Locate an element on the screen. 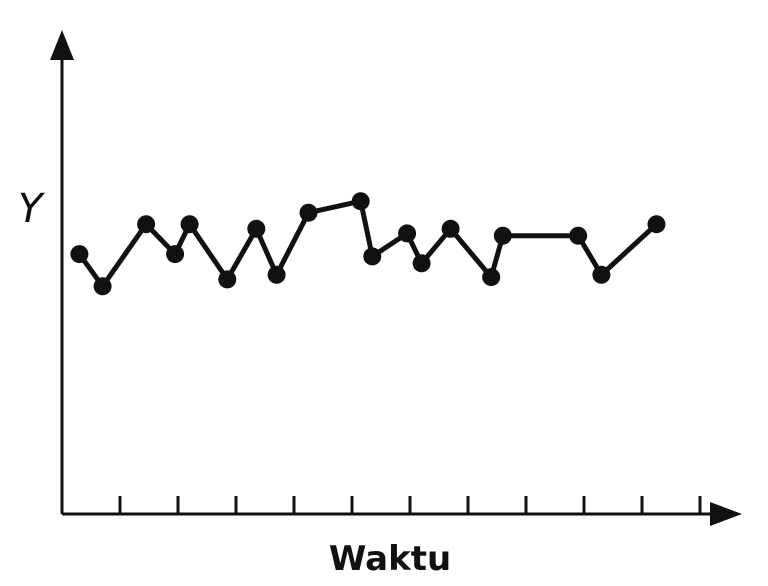 The image size is (768, 586). y-axis-arrow is located at coordinates (62, 45).